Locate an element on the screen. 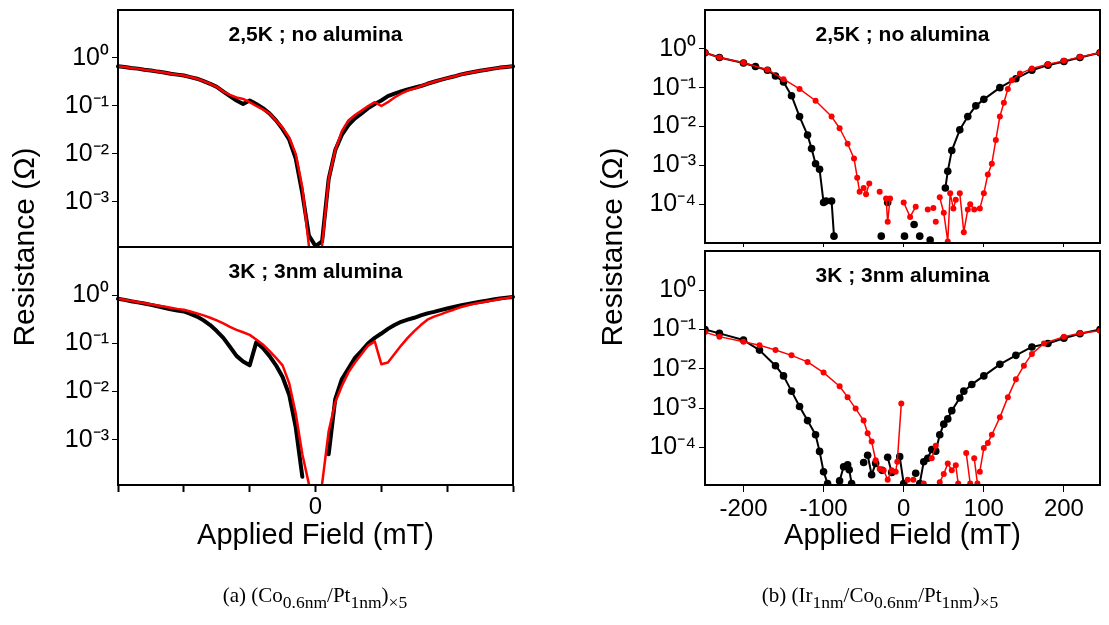  x-axis-title: Applied Field (mT) is located at coordinates (315, 533).